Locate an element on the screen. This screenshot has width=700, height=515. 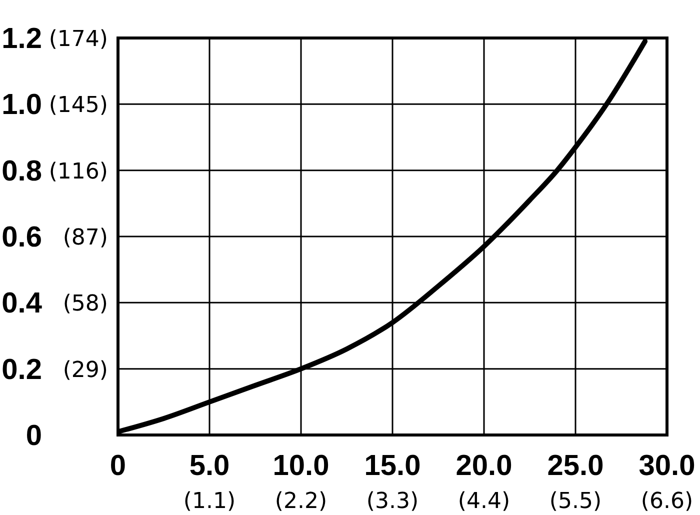
y2-tick-label: (87) is located at coordinates (85, 238).